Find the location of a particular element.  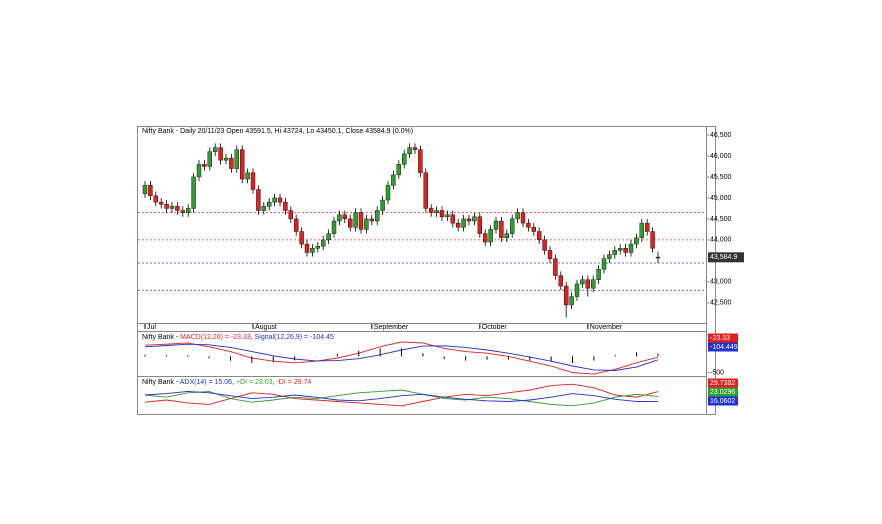

last-value-label: 16.0602 is located at coordinates (722, 401).